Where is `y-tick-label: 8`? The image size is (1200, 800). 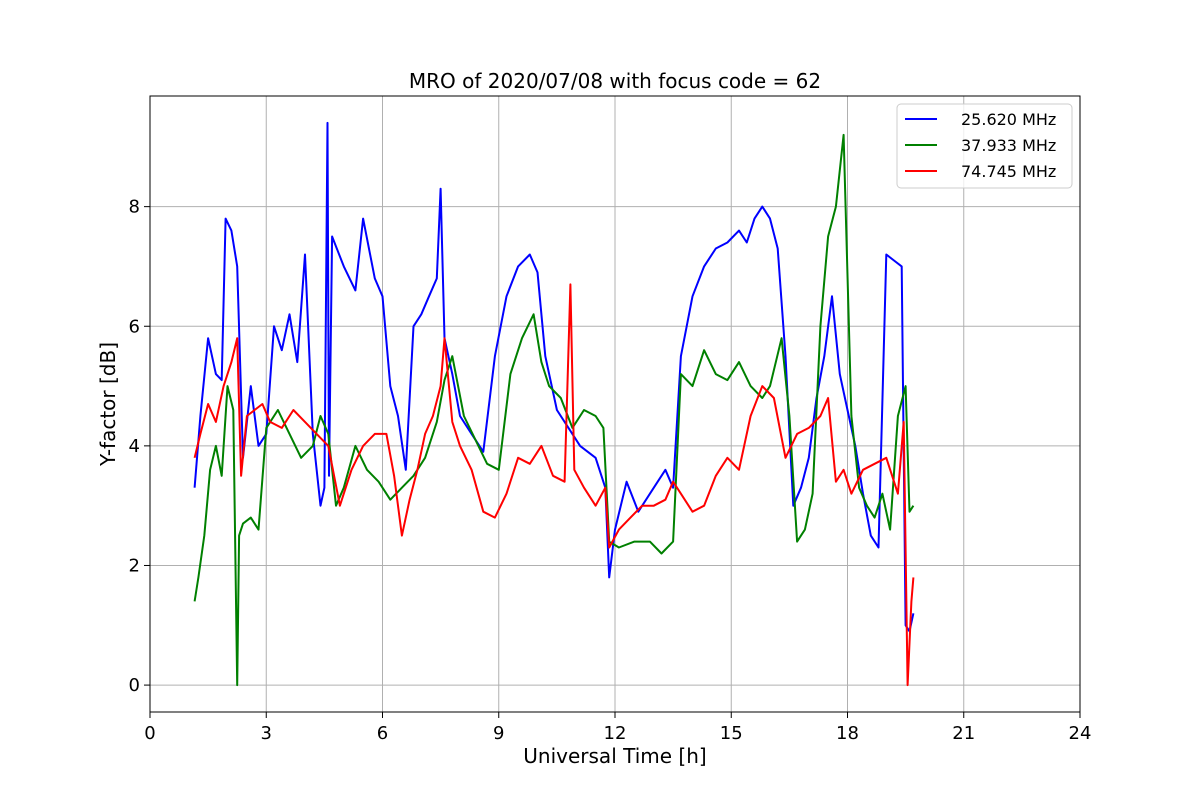 y-tick-label: 8 is located at coordinates (134, 207).